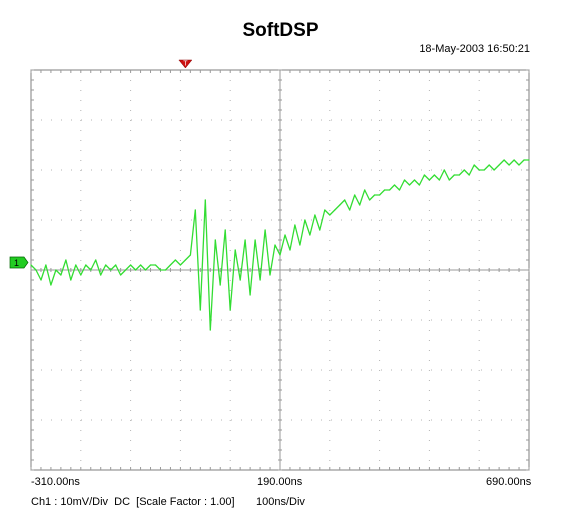  What do you see at coordinates (16, 263) in the screenshot?
I see `channel-marker-label: 1` at bounding box center [16, 263].